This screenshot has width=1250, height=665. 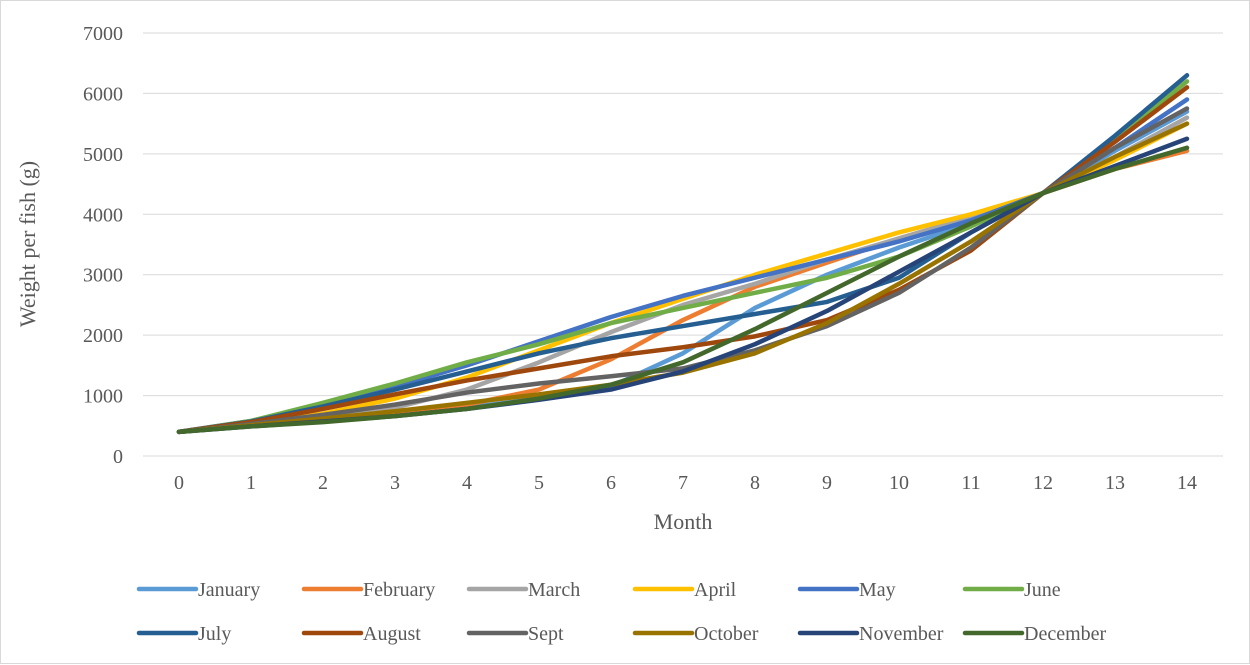 I want to click on legend-label: November, so click(x=901, y=634).